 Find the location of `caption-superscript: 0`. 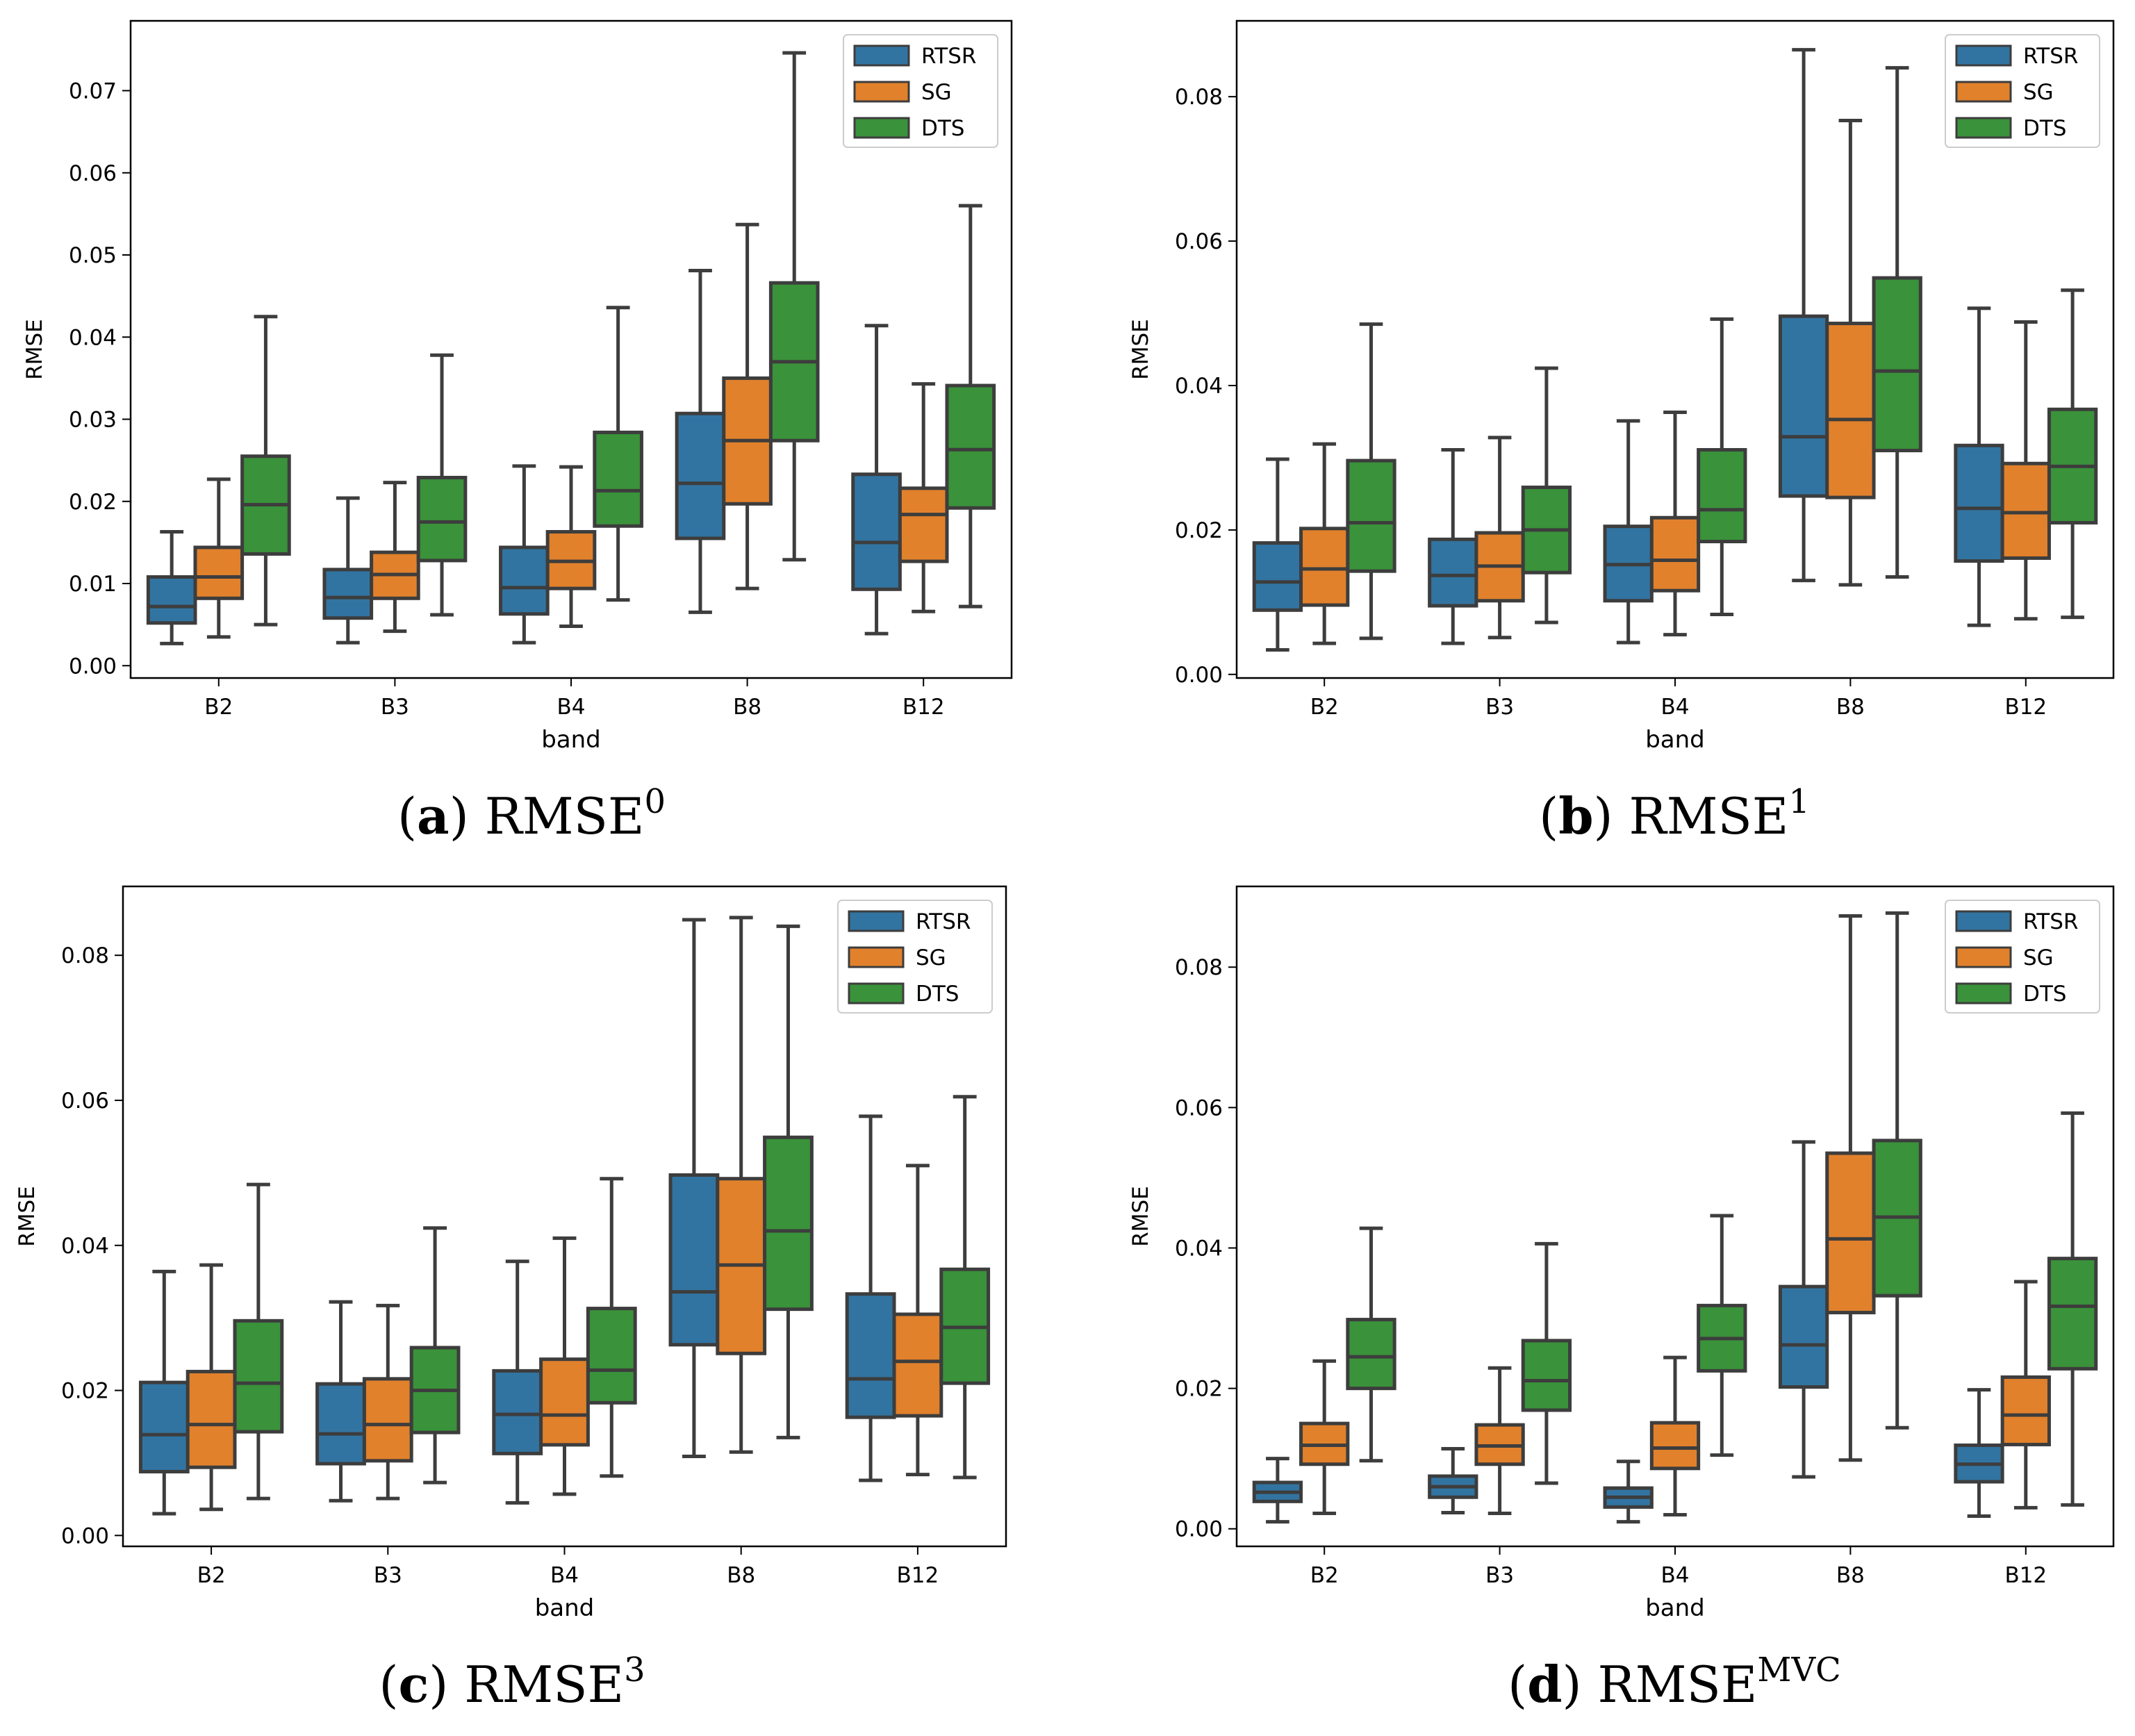

caption-superscript: 0 is located at coordinates (655, 801).